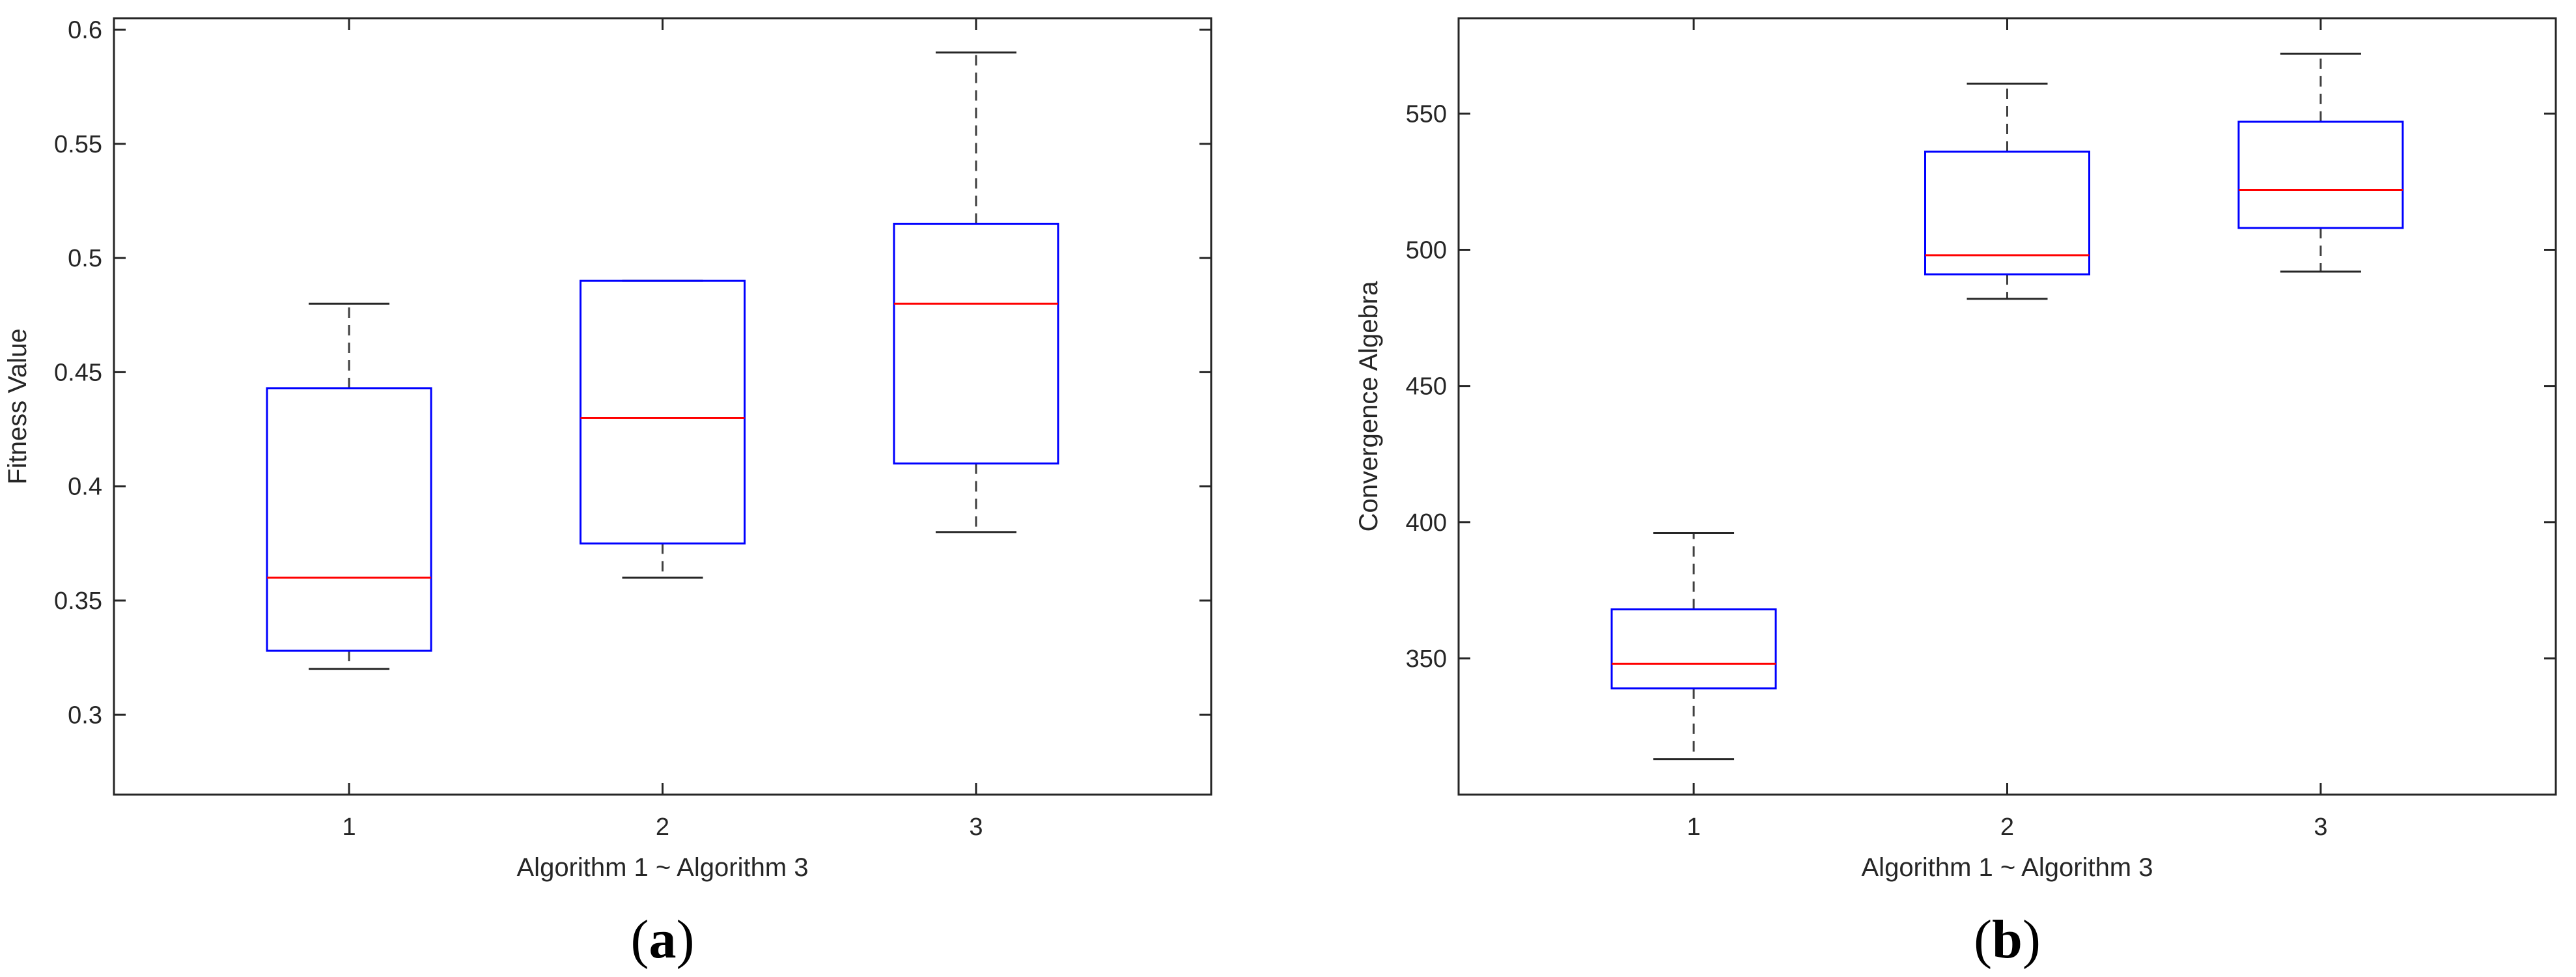 The image size is (2576, 977). Describe the element at coordinates (1427, 387) in the screenshot. I see `y-tick-label: 450` at that location.